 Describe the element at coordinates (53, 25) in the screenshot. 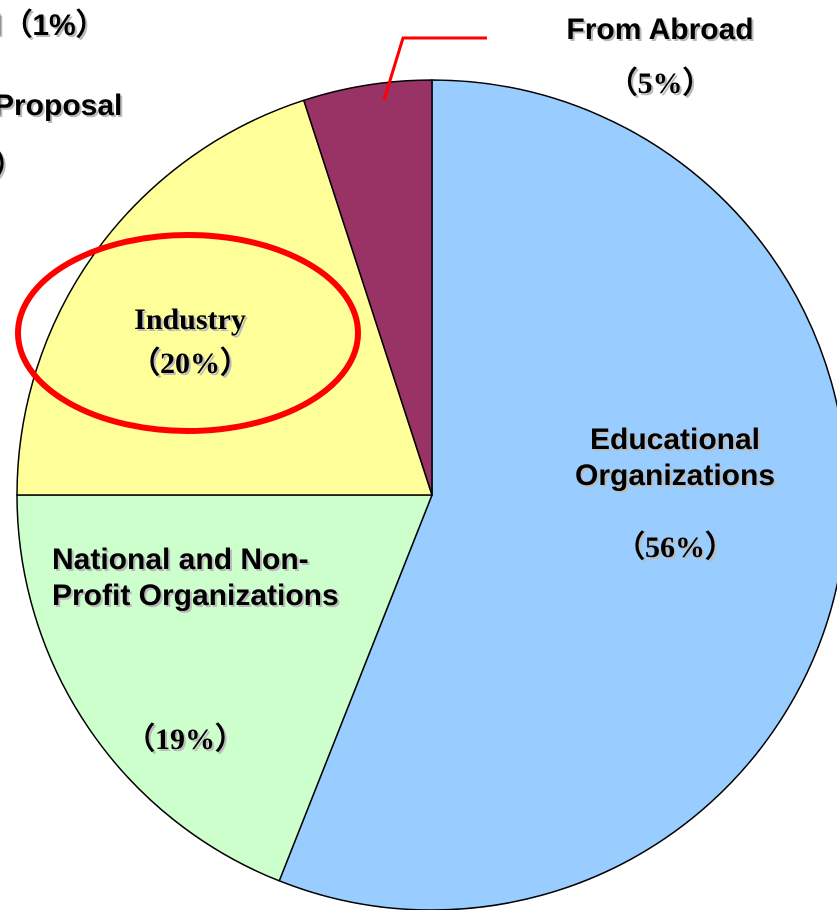

I see `annotation: l（1%）` at that location.